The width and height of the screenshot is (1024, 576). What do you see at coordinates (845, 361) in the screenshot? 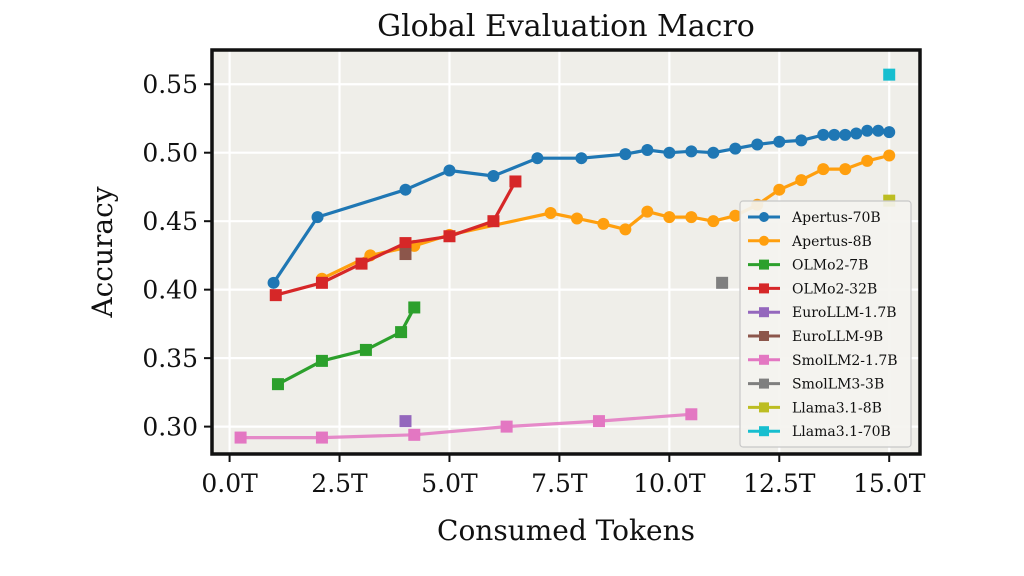
I see `legend-label: SmolLM2-1.7B` at bounding box center [845, 361].